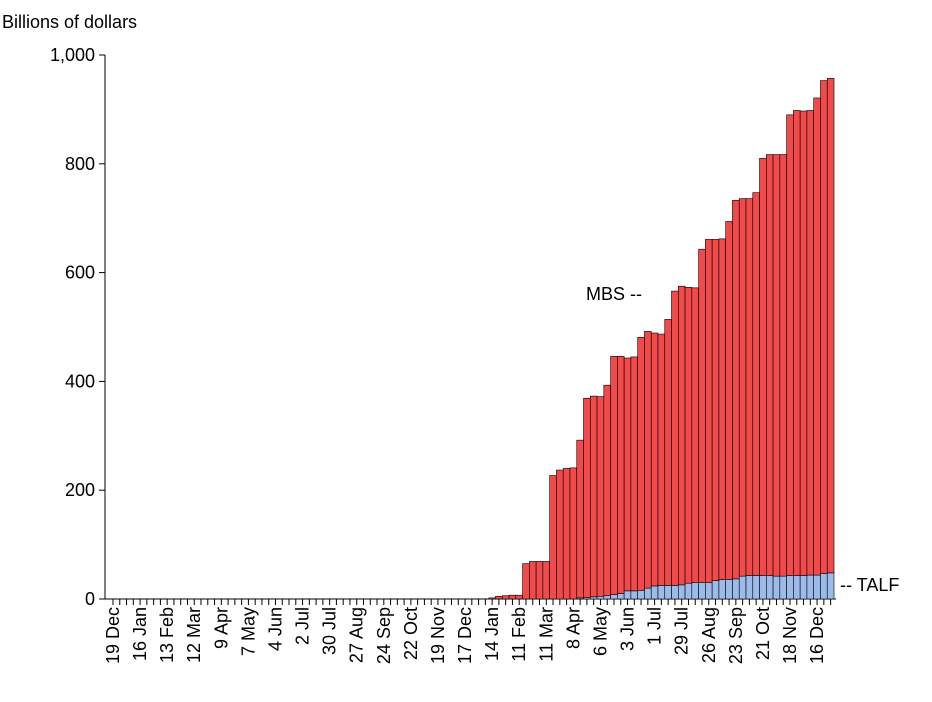  I want to click on x-tick-label: 19 Nov, so click(438, 635).